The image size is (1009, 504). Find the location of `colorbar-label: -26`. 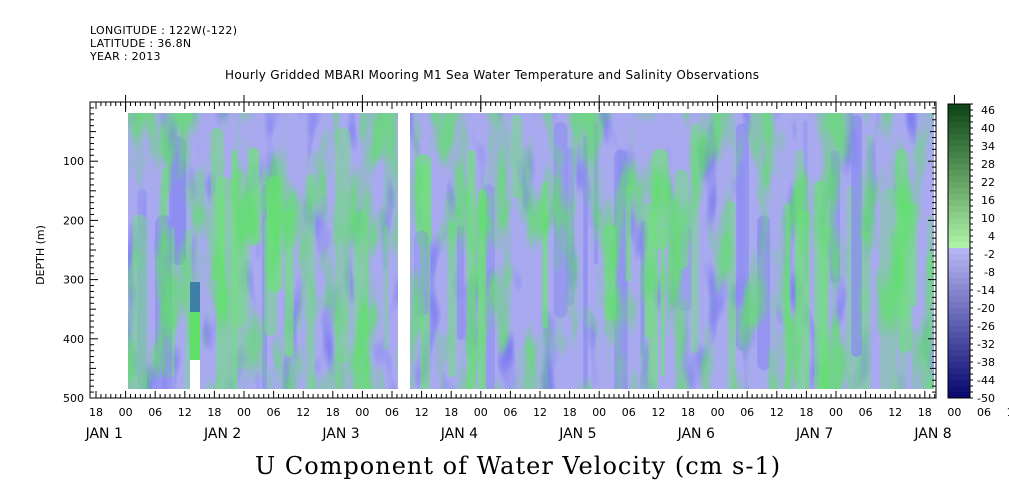

colorbar-label: -26 is located at coordinates (986, 326).